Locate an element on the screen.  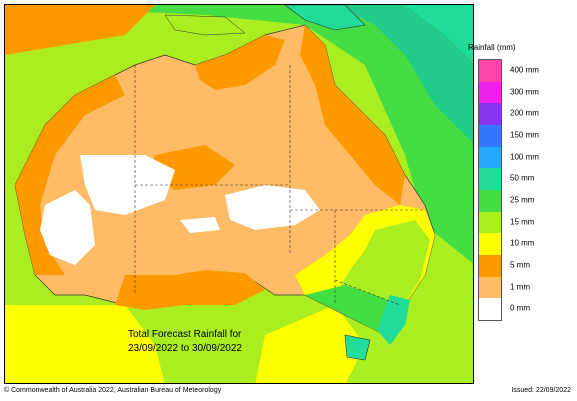
legend-label: 300 mm is located at coordinates (524, 91).